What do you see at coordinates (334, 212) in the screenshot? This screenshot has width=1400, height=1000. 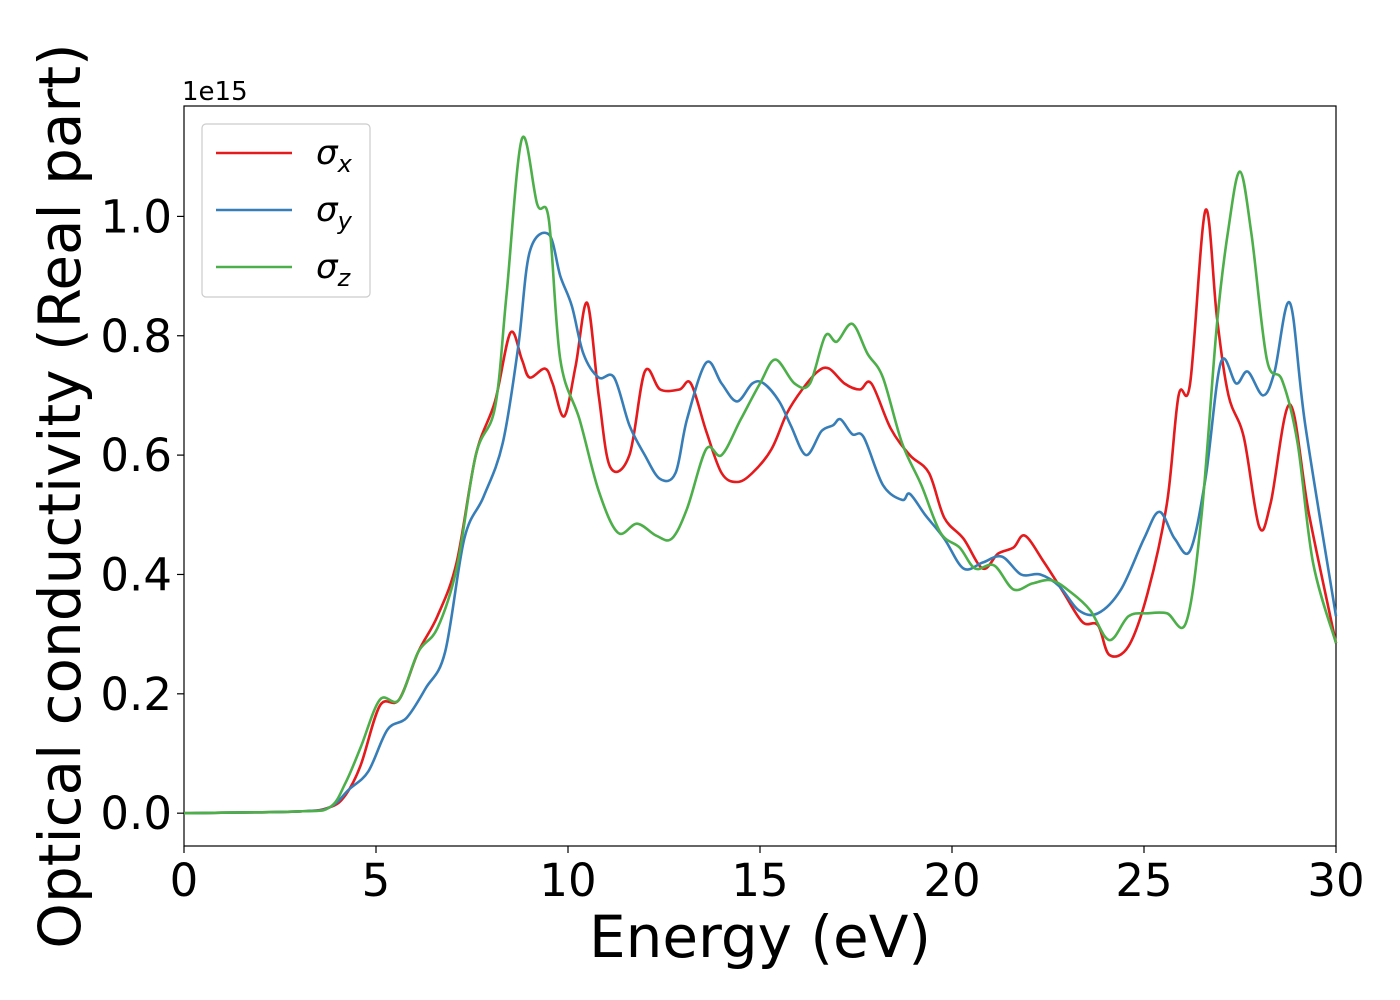 I see `legend-label-y: σy` at bounding box center [334, 212].